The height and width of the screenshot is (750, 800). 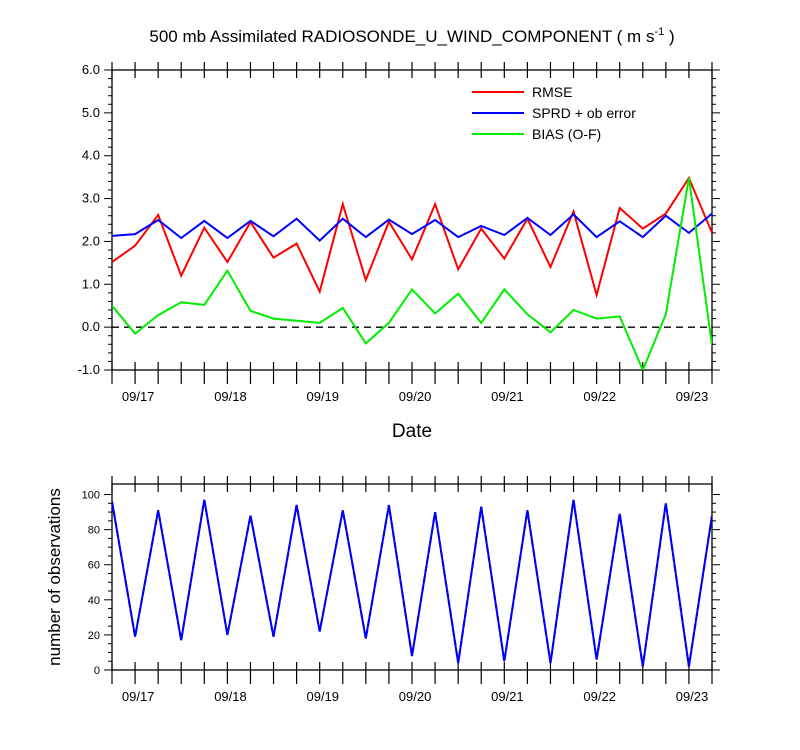 I want to click on legend-entry: SPRD + ob error, so click(x=584, y=113).